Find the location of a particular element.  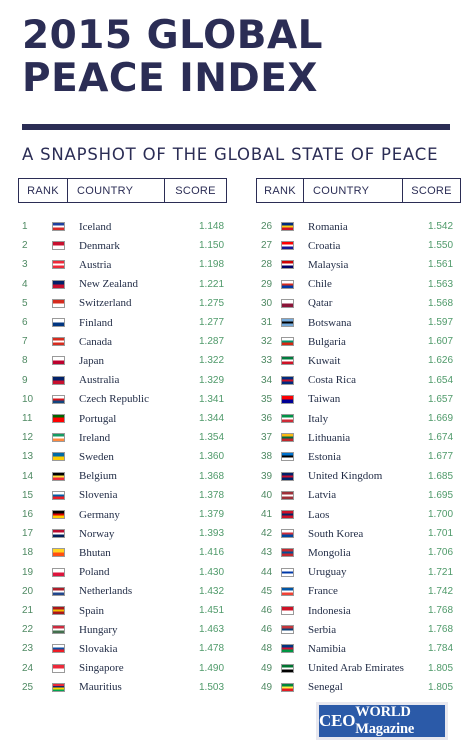

country-cell: Slovenia is located at coordinates (98, 495).